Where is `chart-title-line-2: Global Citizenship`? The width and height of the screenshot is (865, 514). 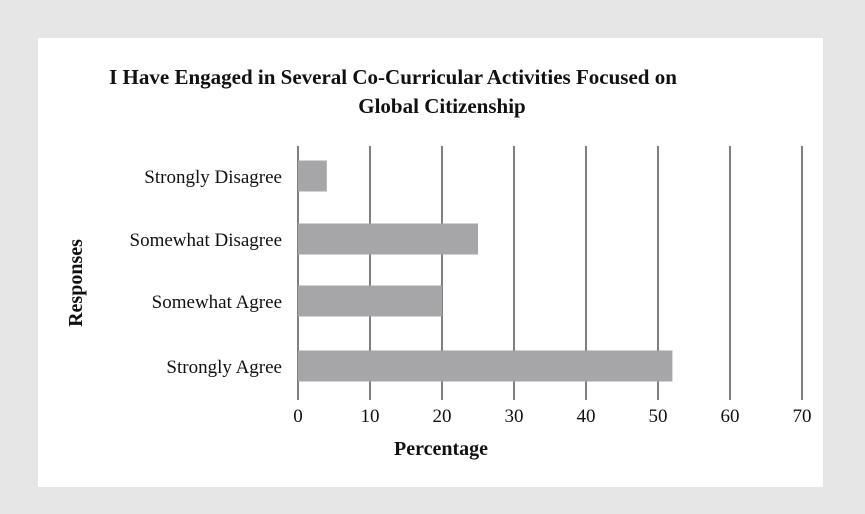
chart-title-line-2: Global Citizenship is located at coordinates (441, 106).